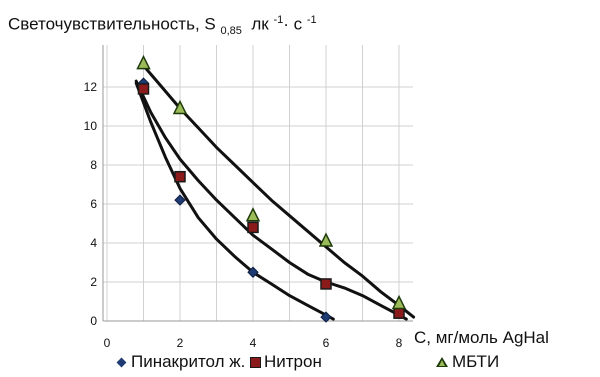 This screenshot has width=600, height=377. What do you see at coordinates (93, 243) in the screenshot?
I see `y-tick-label: 4` at bounding box center [93, 243].